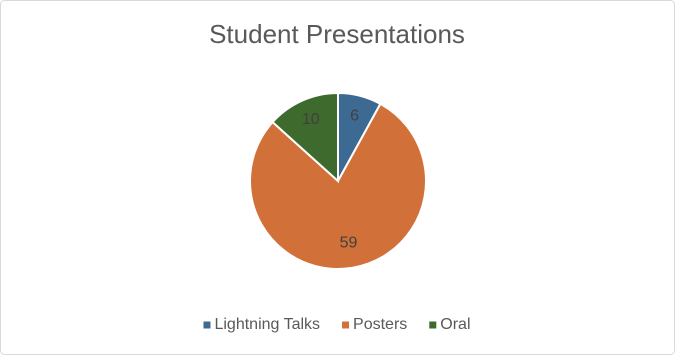  Describe the element at coordinates (354, 115) in the screenshot. I see `data-label: 6` at that location.